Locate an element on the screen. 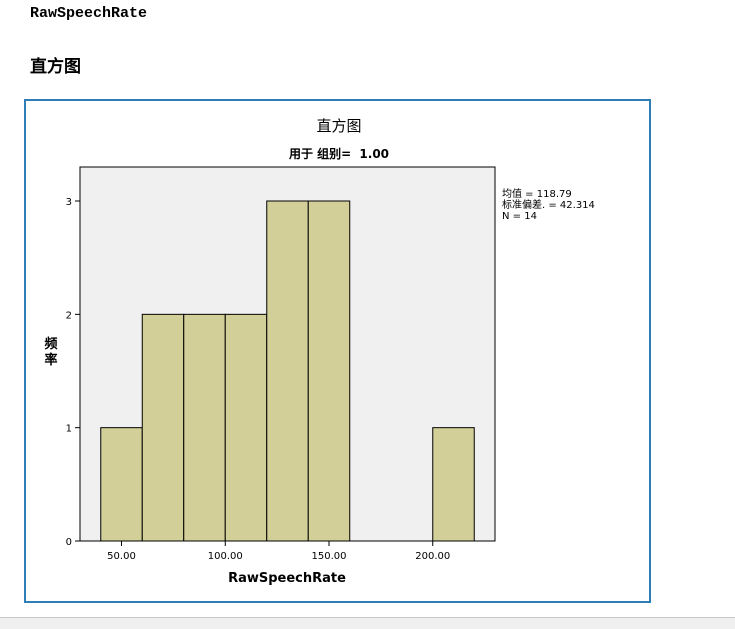  stats-mean: 均值 = 118.79 is located at coordinates (537, 193).